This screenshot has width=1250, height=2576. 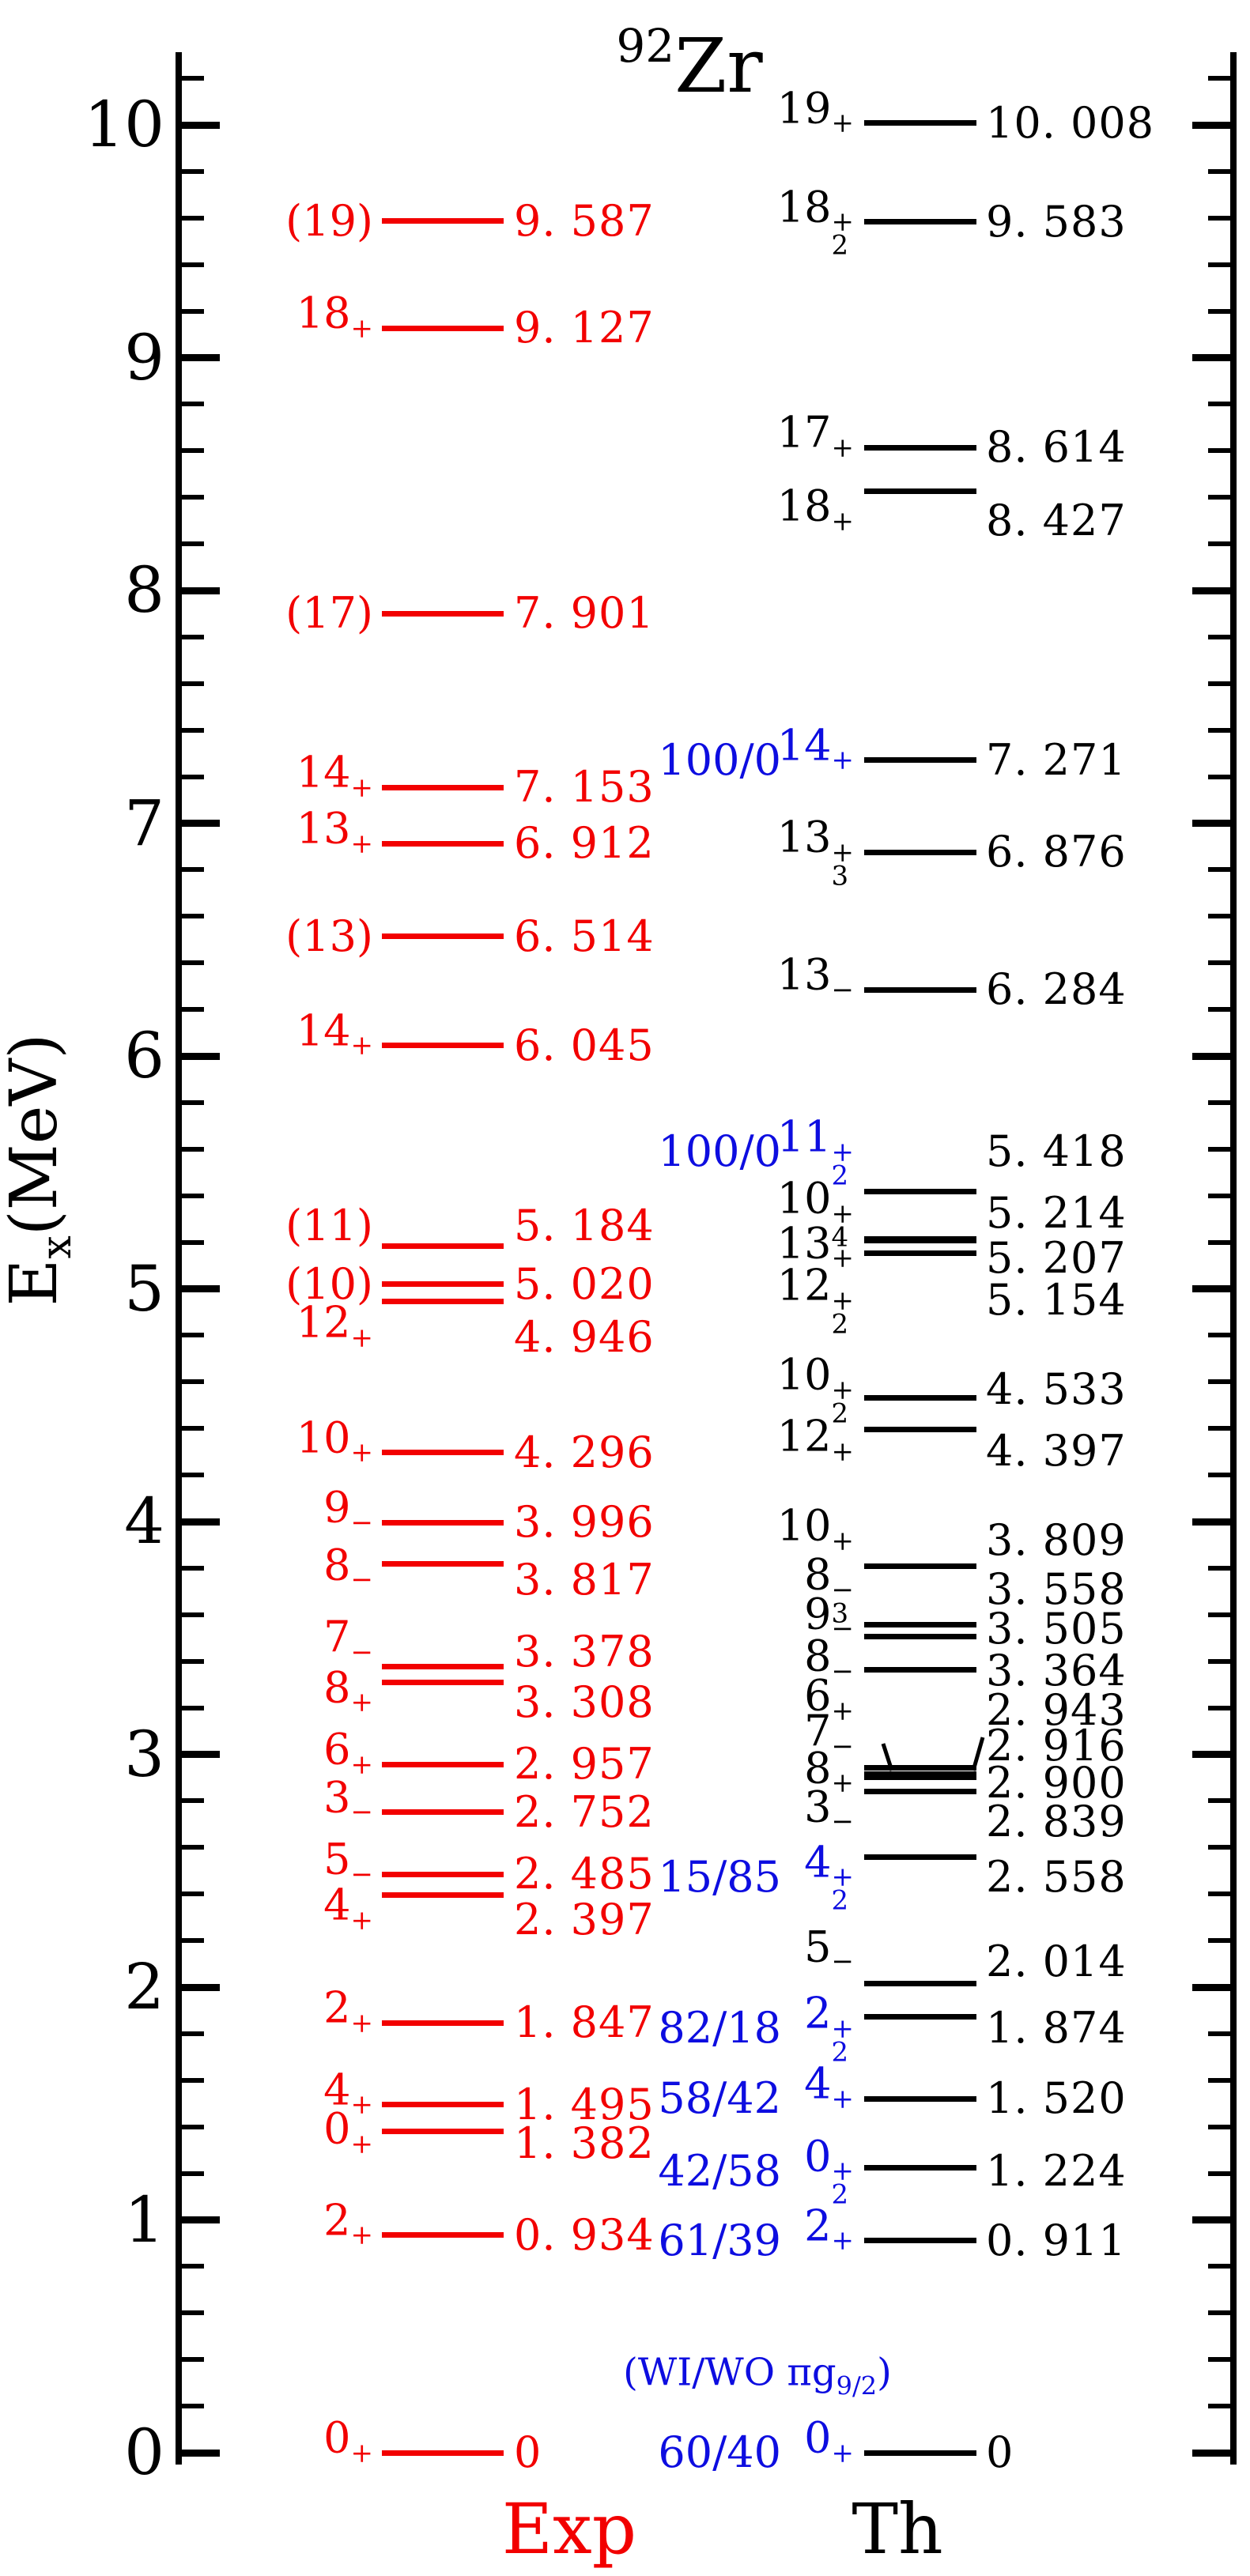 What do you see at coordinates (584, 1226) in the screenshot?
I see `level-energy-label: 5. 184` at bounding box center [584, 1226].